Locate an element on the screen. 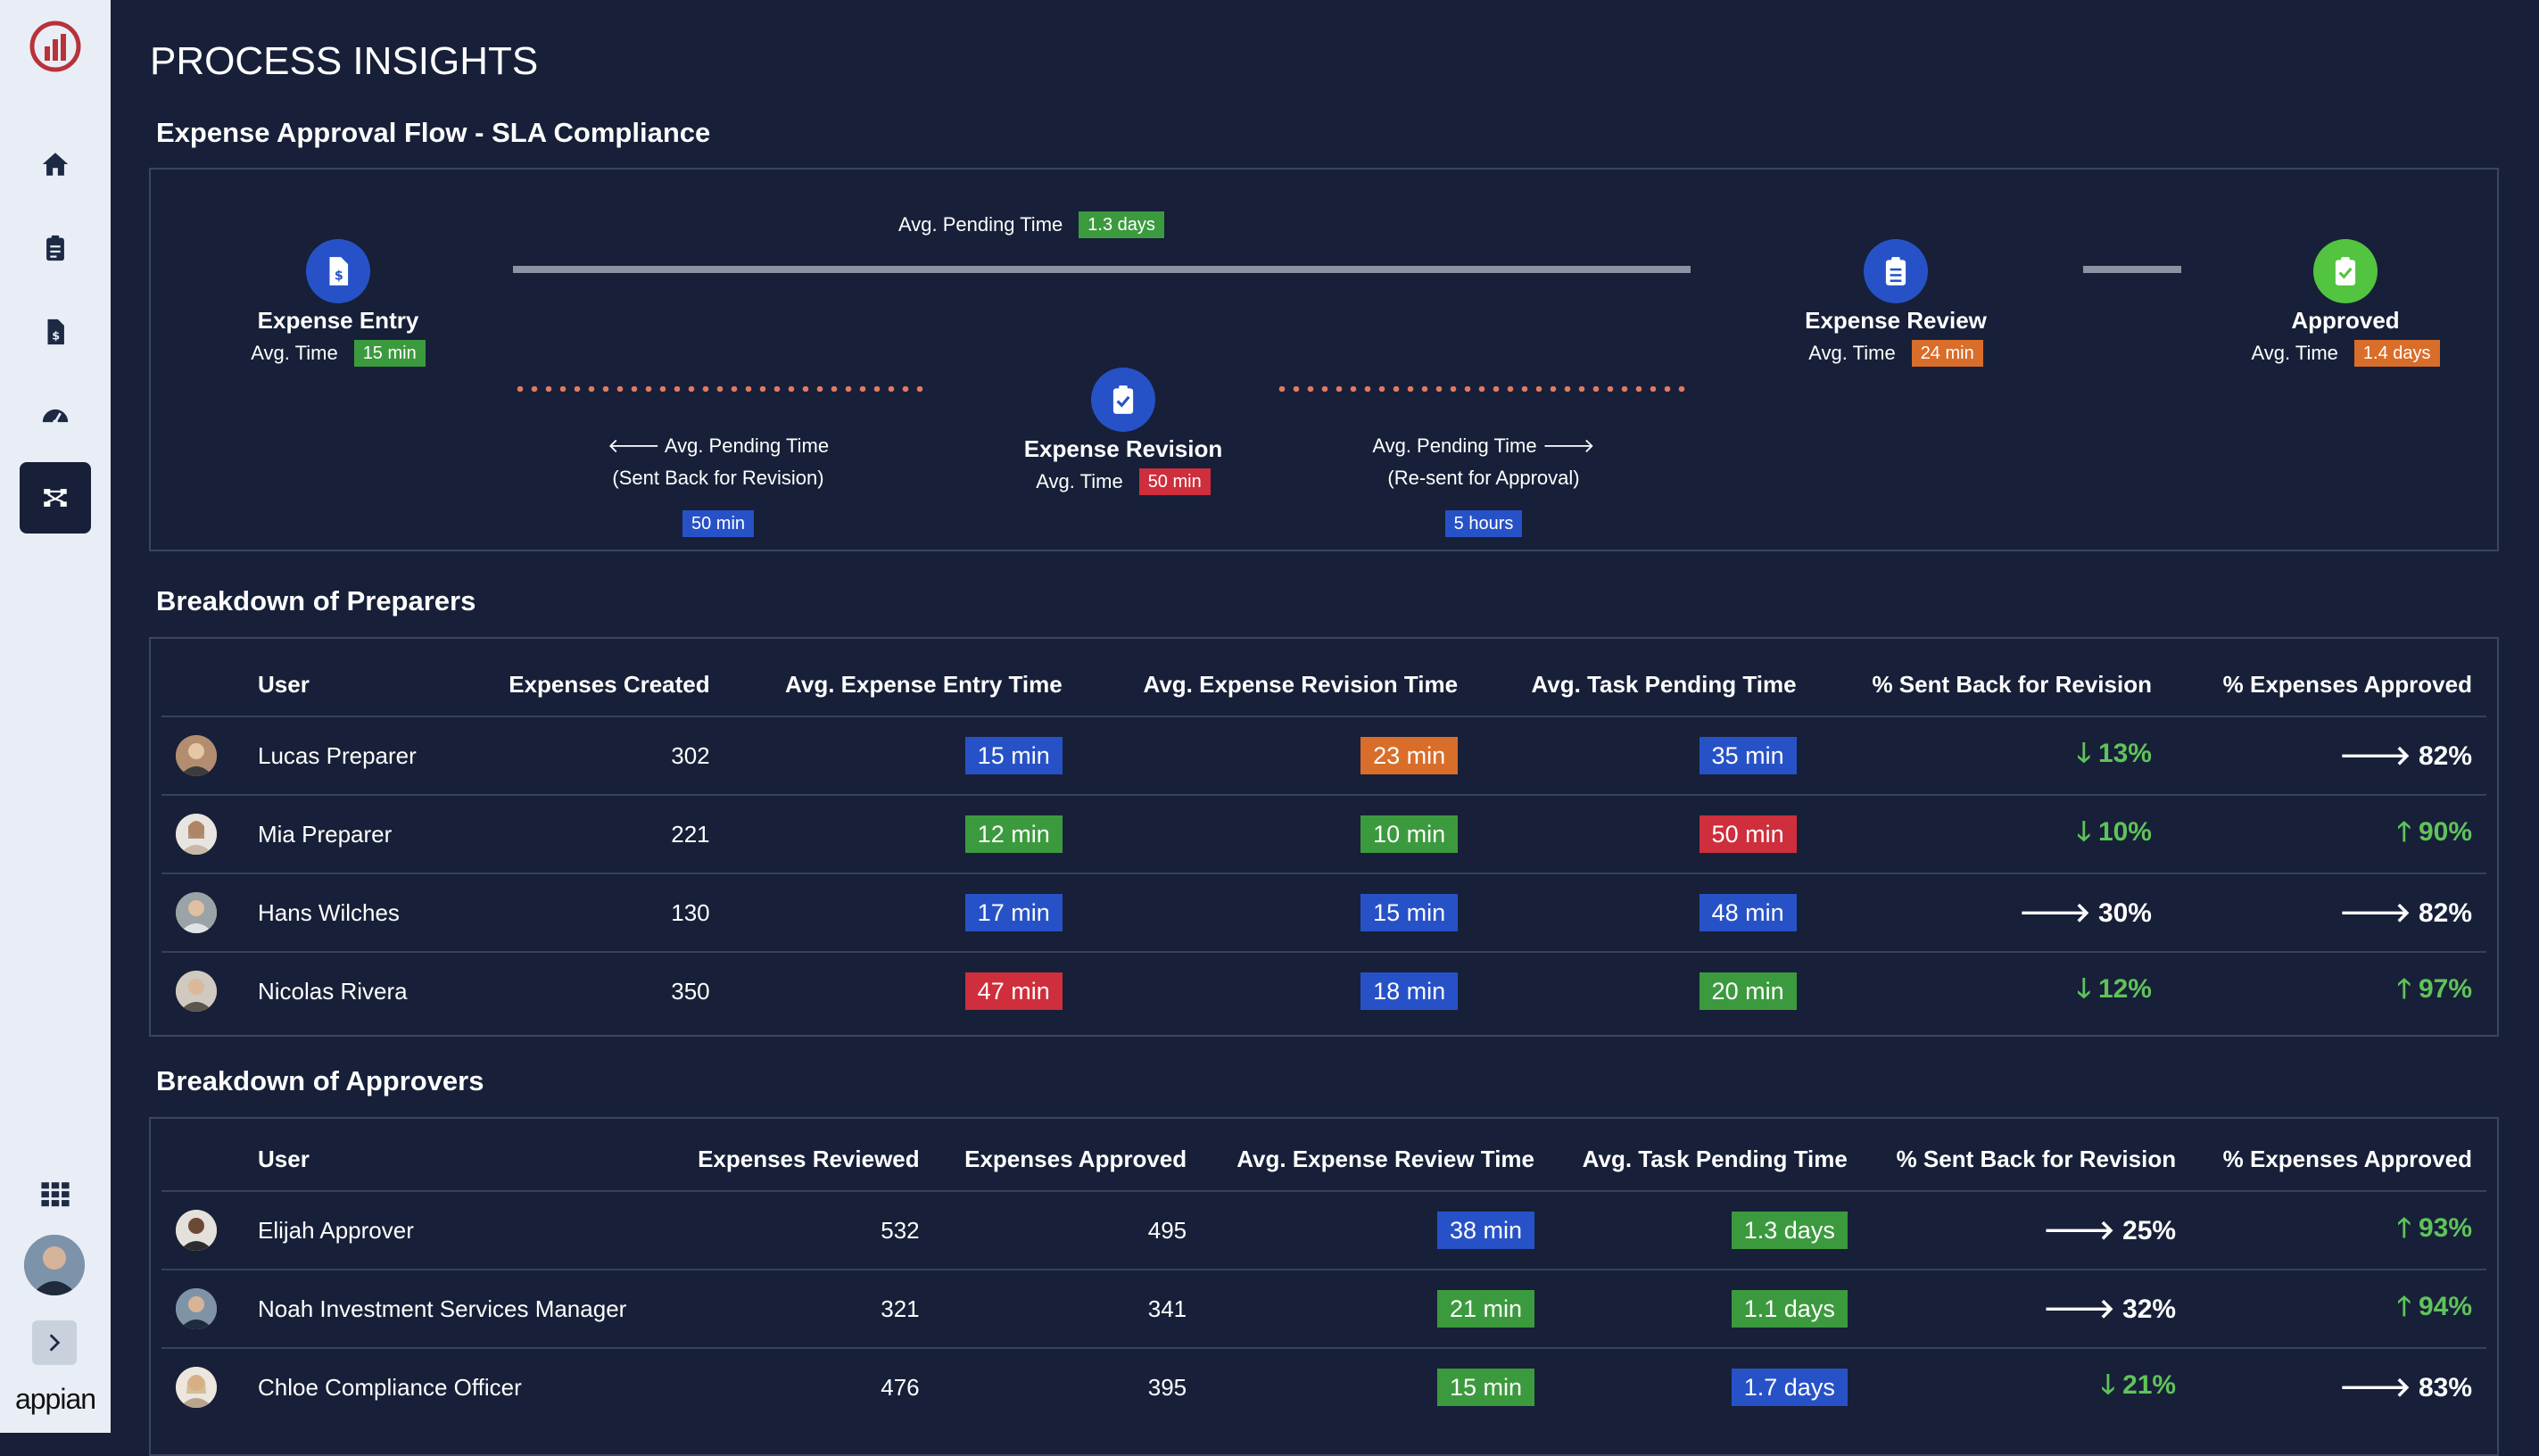  status-badge: 10 min is located at coordinates (1409, 834).